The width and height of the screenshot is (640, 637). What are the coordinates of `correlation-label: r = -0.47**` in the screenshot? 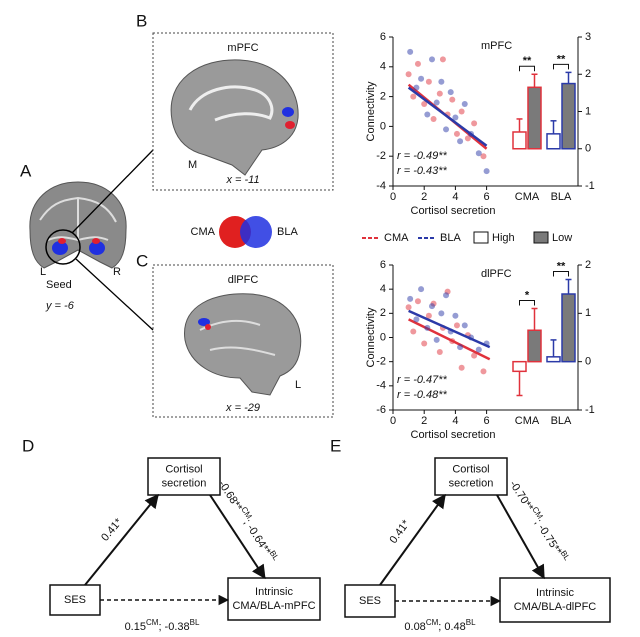 It's located at (422, 380).